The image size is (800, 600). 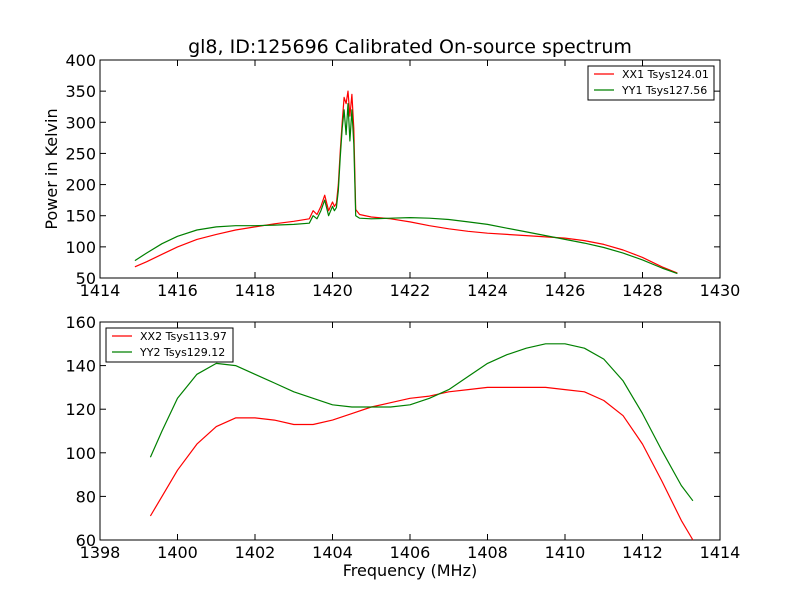 I want to click on top-ytick-label: 400, so click(x=80, y=60).